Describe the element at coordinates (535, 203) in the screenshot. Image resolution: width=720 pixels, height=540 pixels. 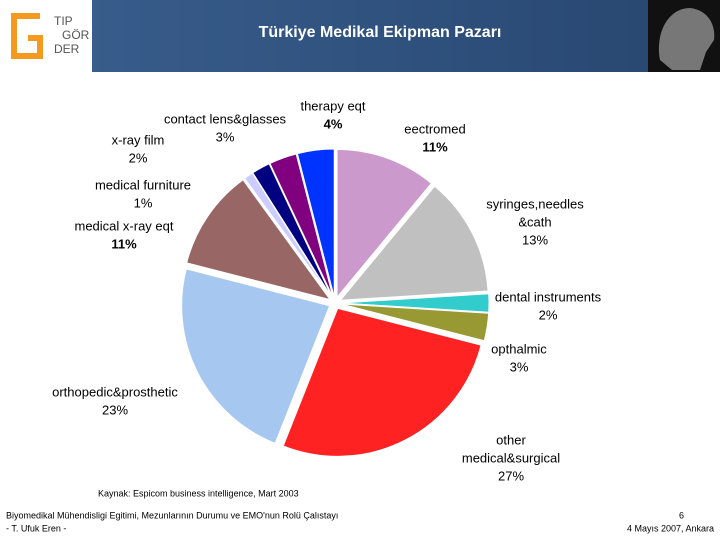
I see `slice-label: syringes,needles` at that location.